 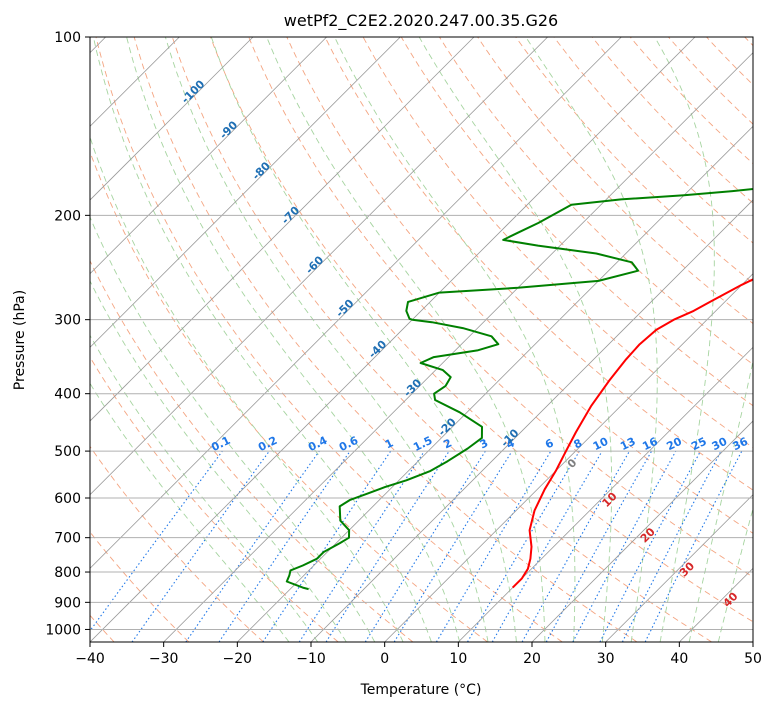 What do you see at coordinates (90, 659) in the screenshot?
I see `x-tick-label: −40` at bounding box center [90, 659].